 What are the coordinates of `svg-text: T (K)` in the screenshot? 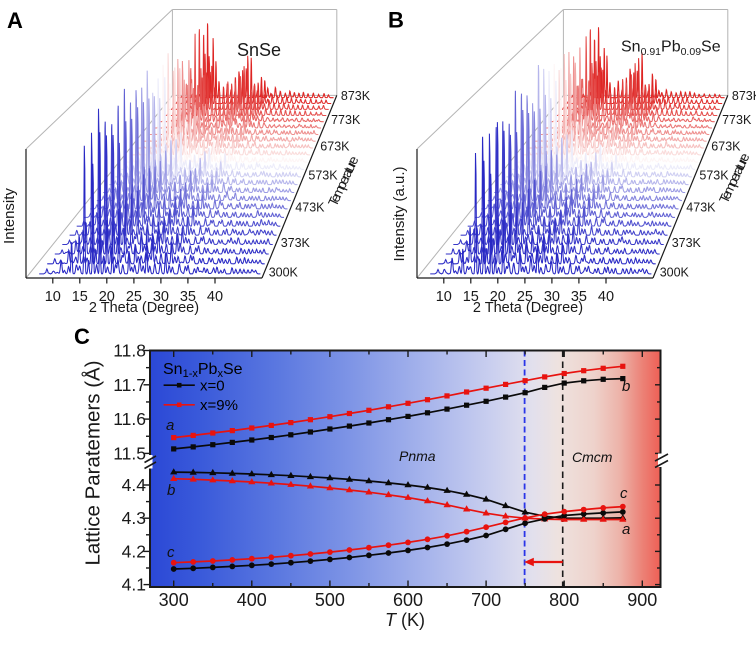 It's located at (405, 620).